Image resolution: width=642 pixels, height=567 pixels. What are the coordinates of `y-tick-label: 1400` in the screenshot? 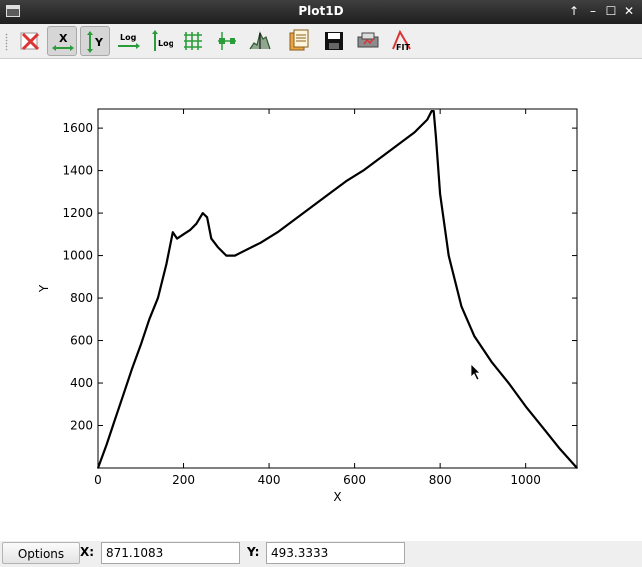 It's located at (77, 171).